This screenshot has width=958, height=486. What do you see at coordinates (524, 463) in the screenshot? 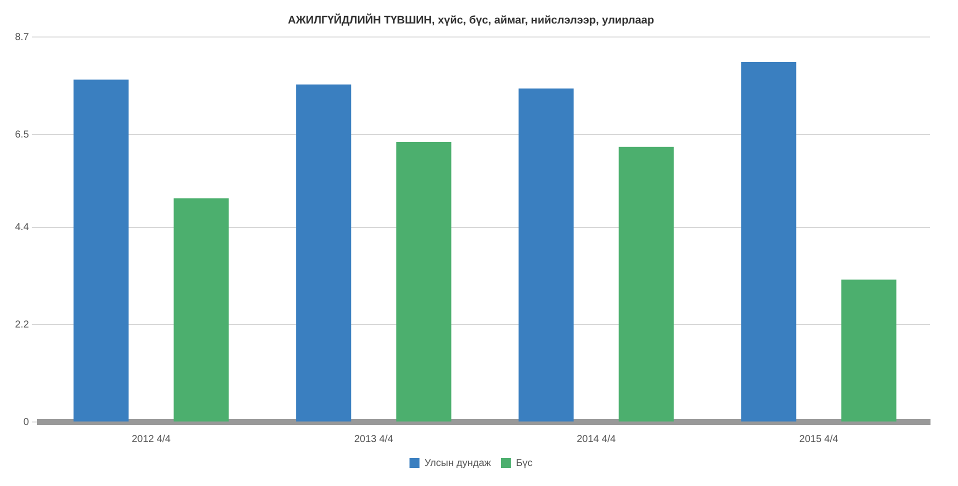
I see `legend-label: Бүс` at bounding box center [524, 463].